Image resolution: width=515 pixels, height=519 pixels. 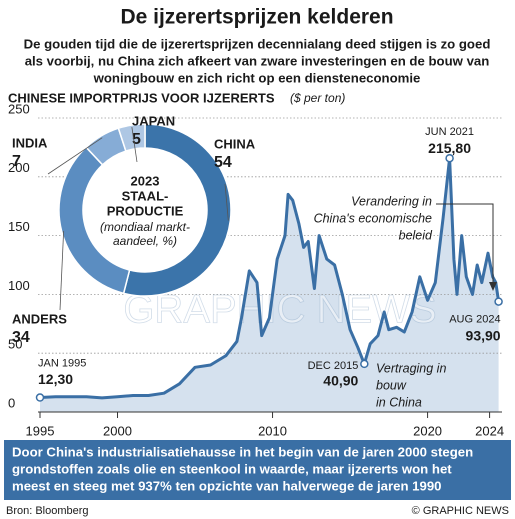 I want to click on y-tick-label: 50, so click(x=15, y=344).